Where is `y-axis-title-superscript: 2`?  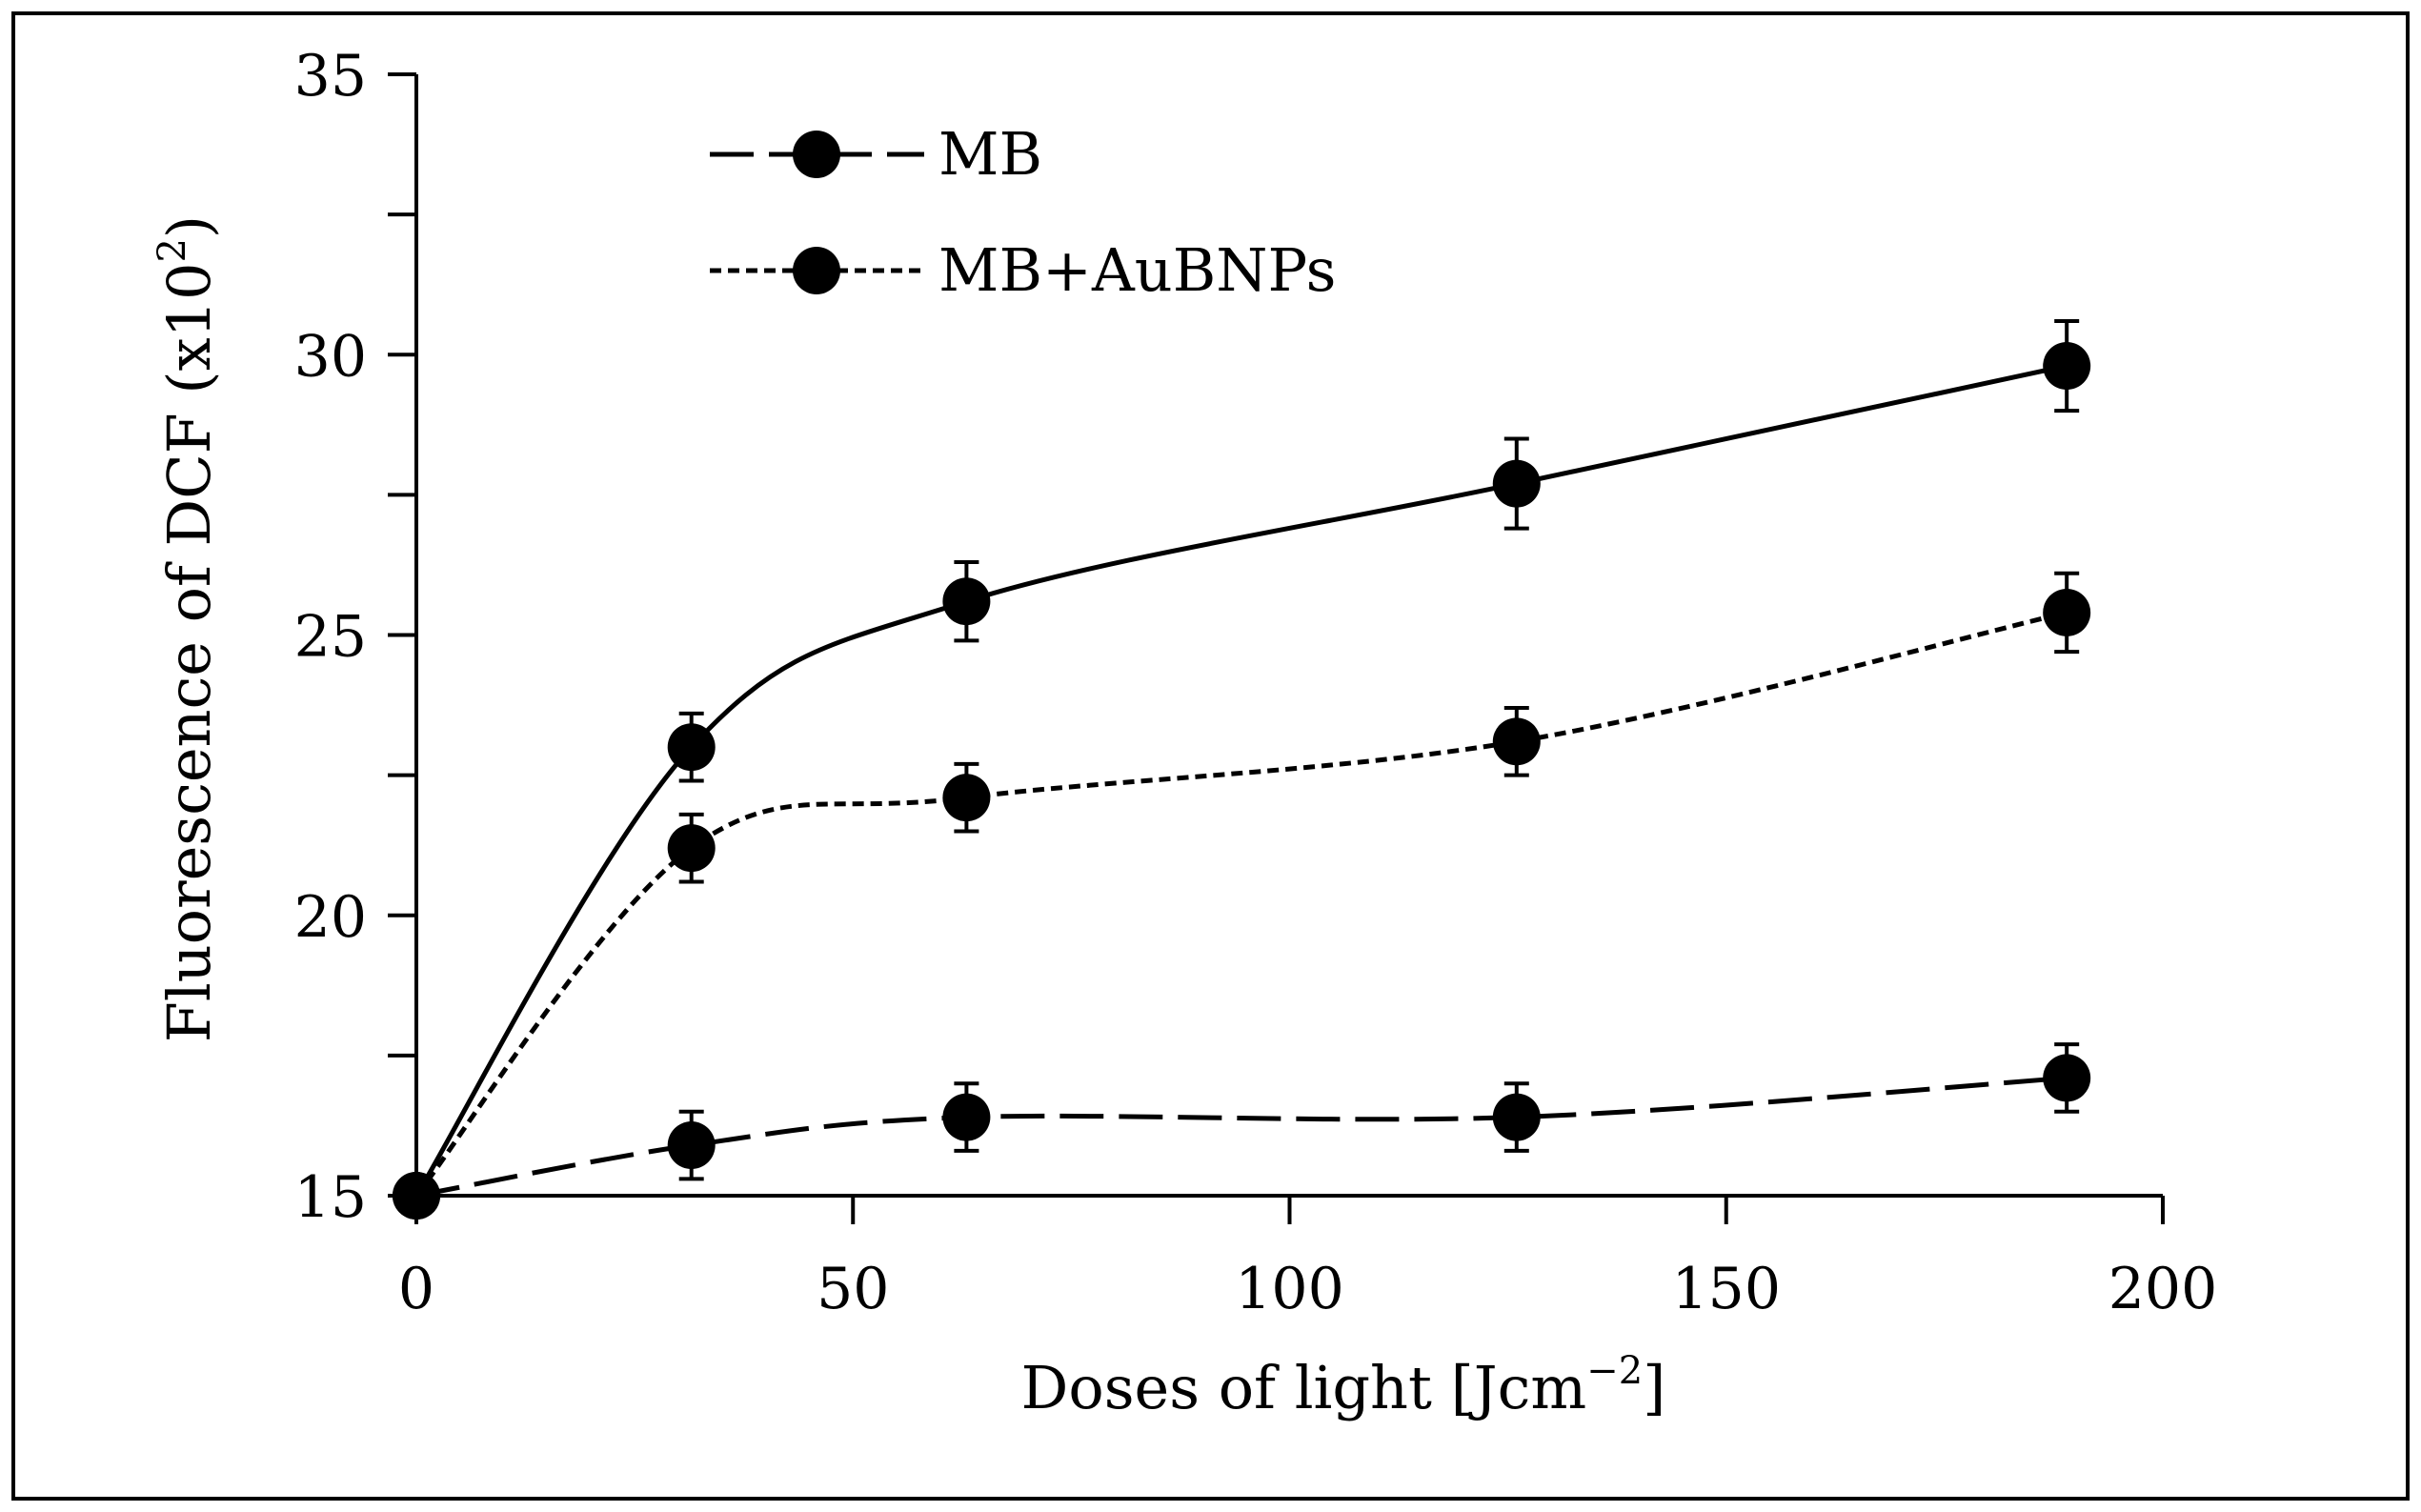 y-axis-title-superscript: 2 is located at coordinates (172, 250).